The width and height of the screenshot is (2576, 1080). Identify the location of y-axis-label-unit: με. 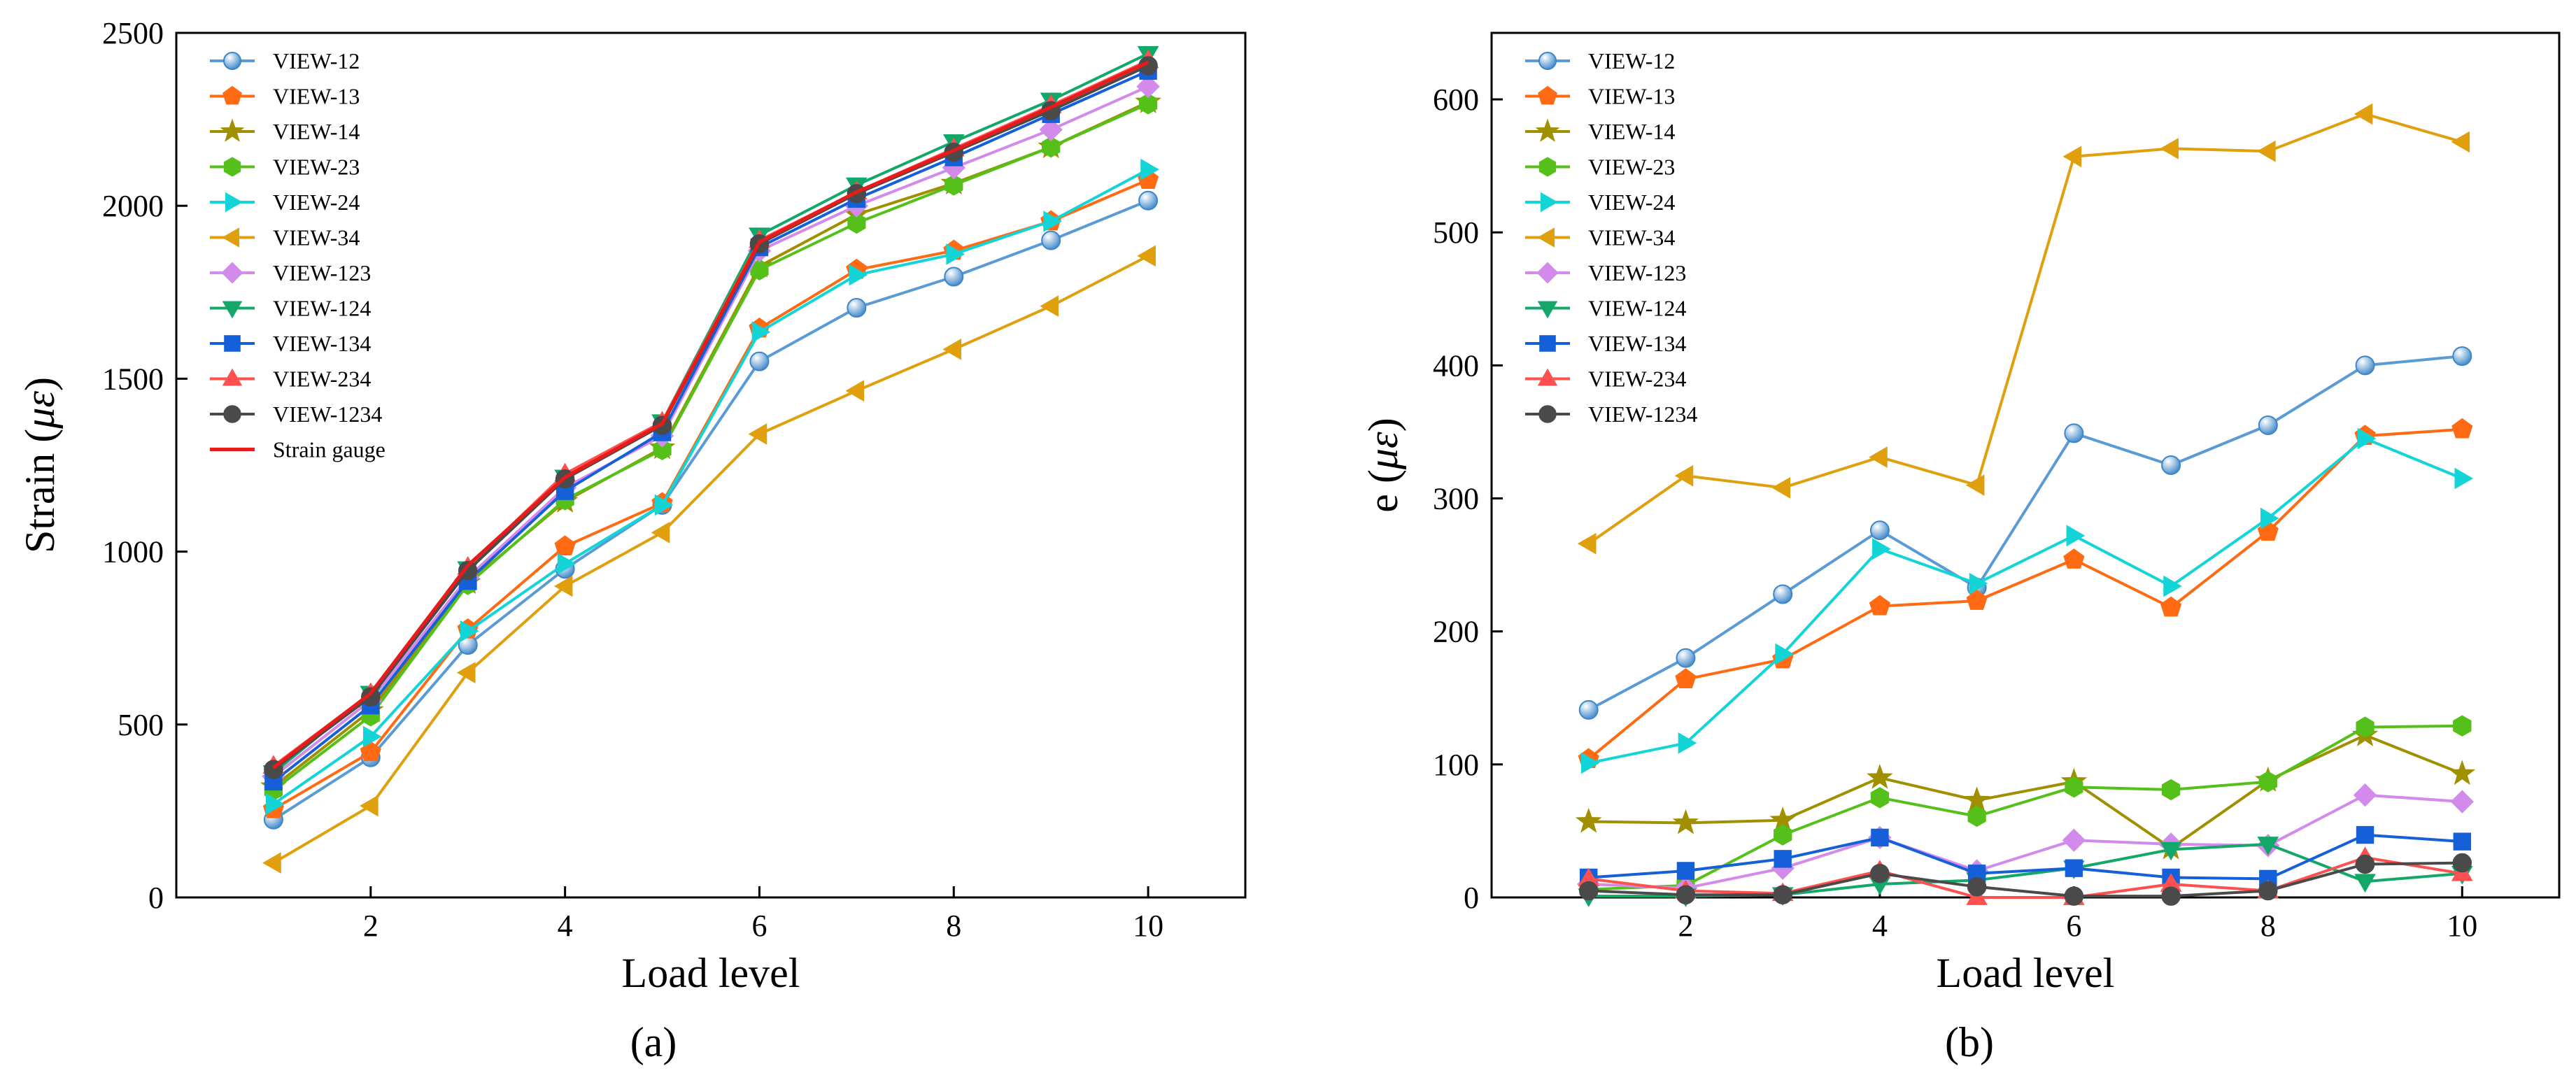
(1383, 451).